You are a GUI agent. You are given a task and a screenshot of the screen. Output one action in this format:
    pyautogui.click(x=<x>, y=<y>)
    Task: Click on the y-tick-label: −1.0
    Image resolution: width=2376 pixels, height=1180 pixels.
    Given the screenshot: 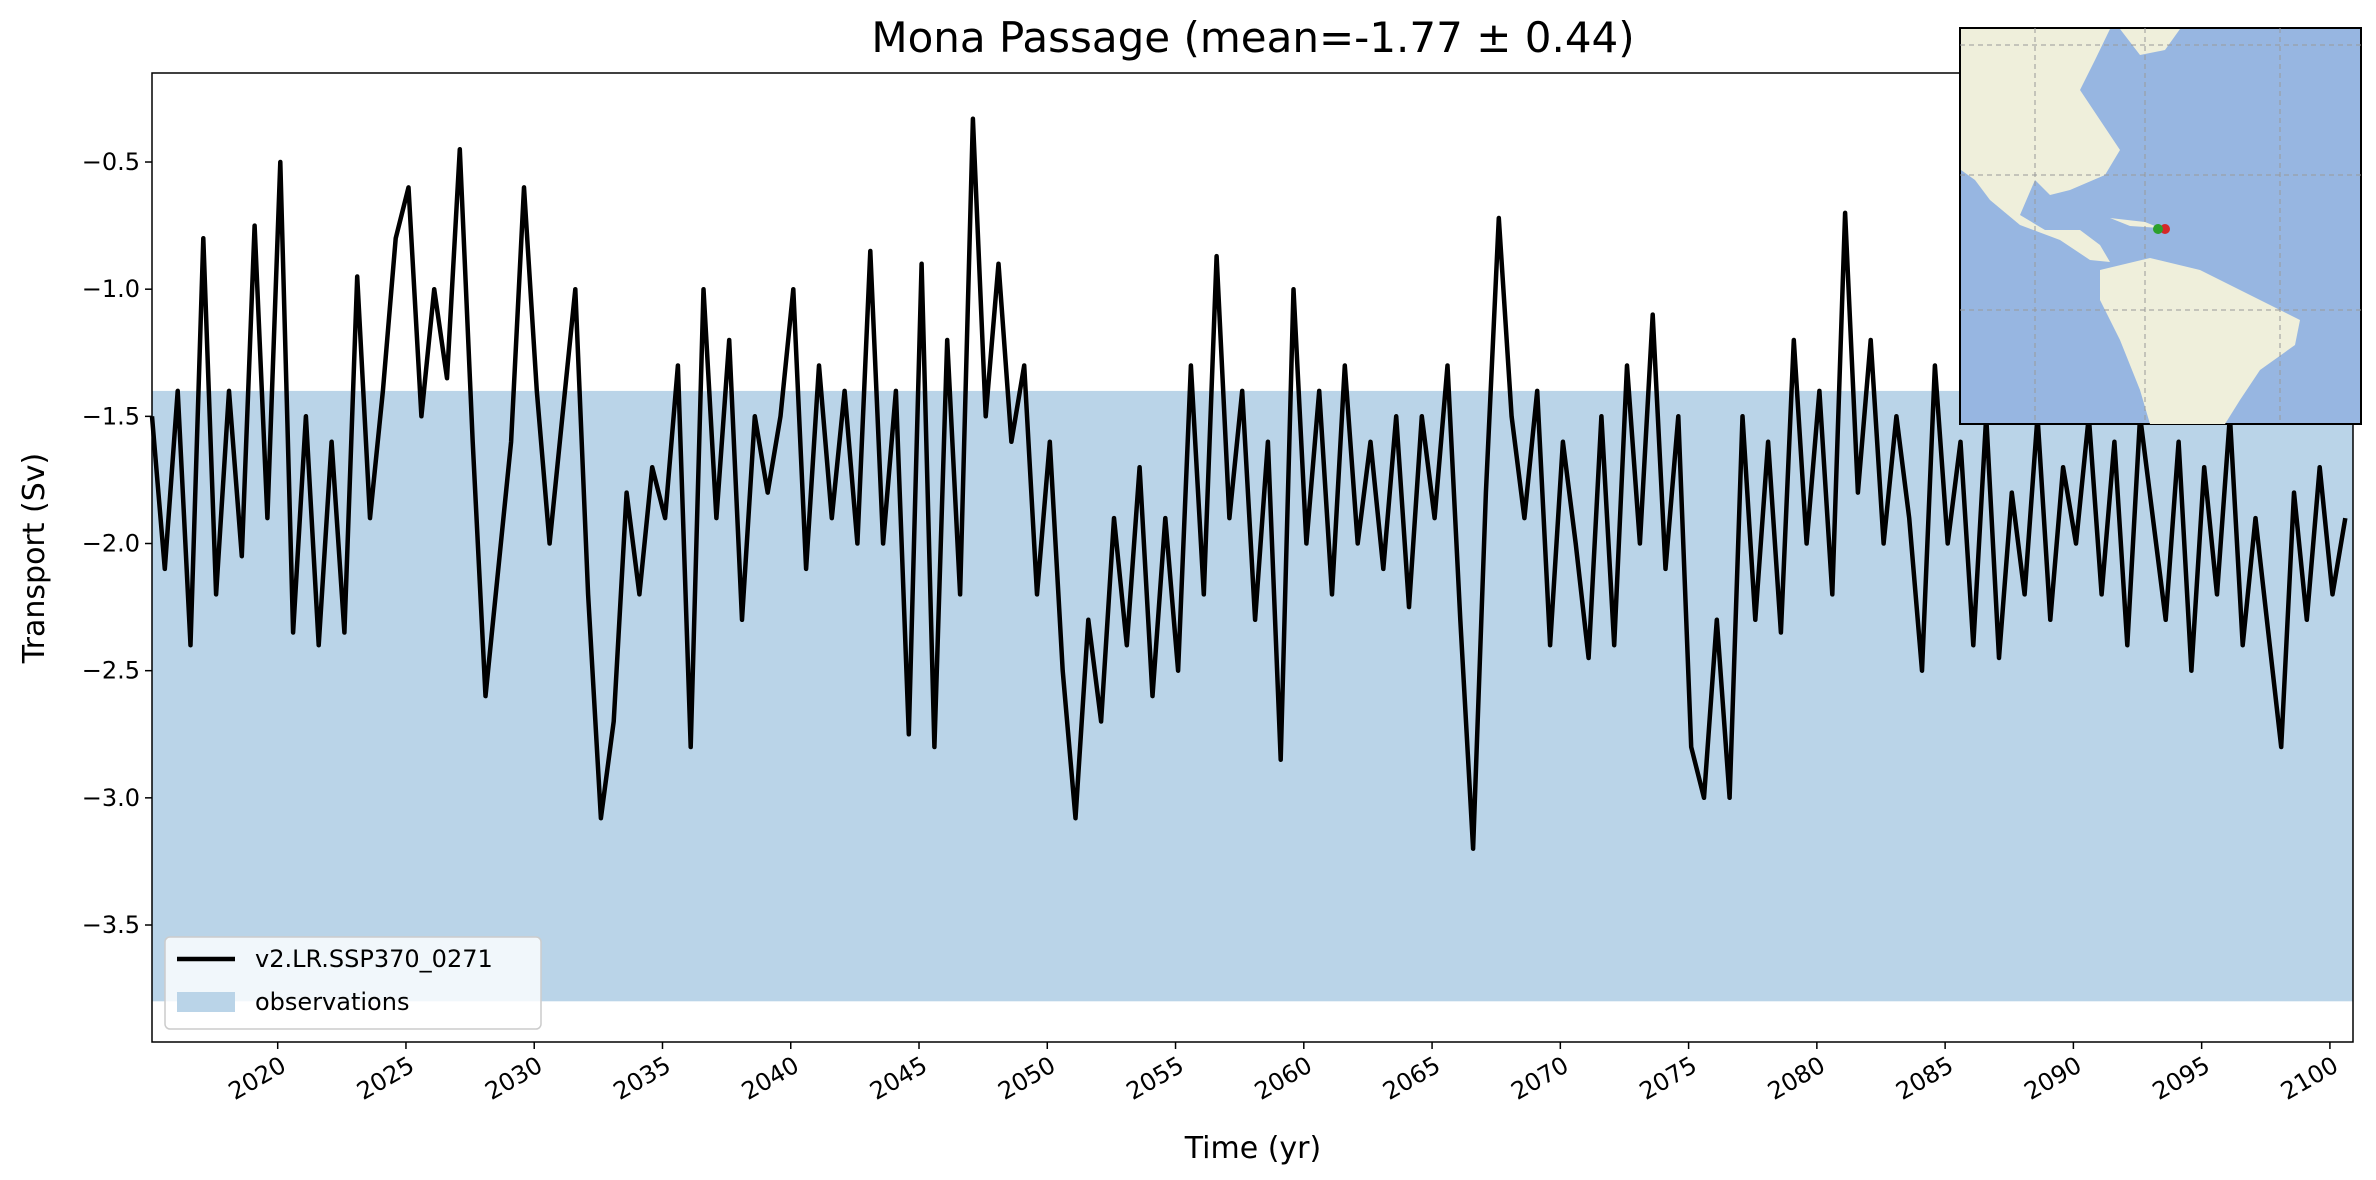 What is the action you would take?
    pyautogui.click(x=111, y=289)
    